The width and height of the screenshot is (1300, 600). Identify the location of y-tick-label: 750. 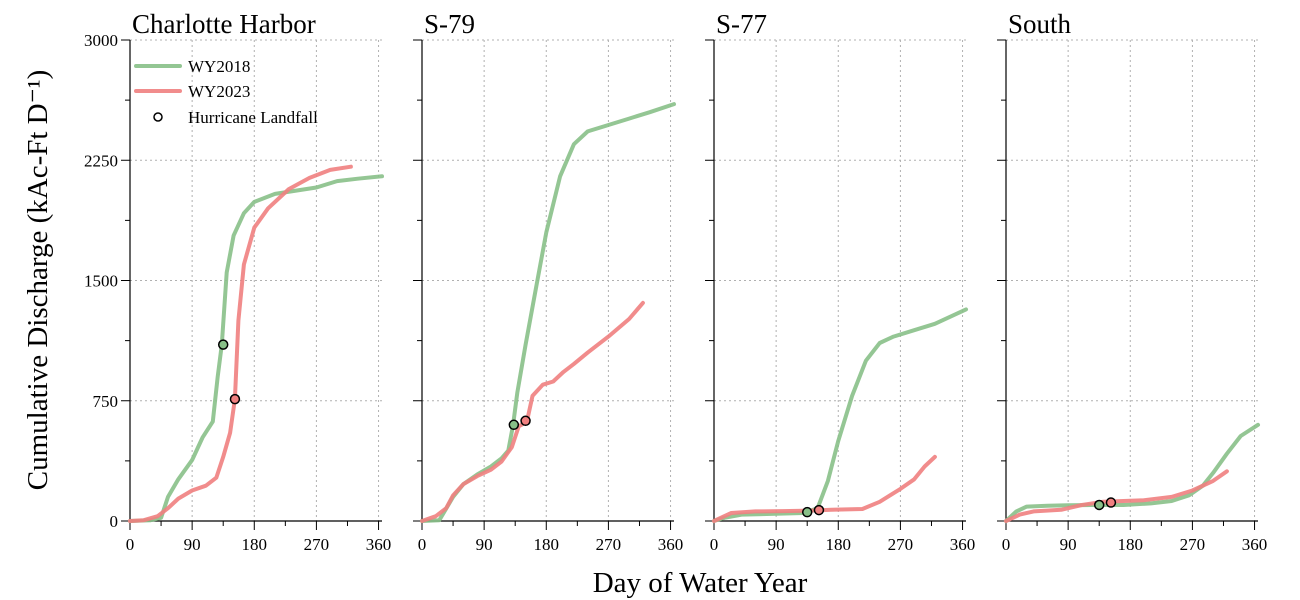
(106, 401).